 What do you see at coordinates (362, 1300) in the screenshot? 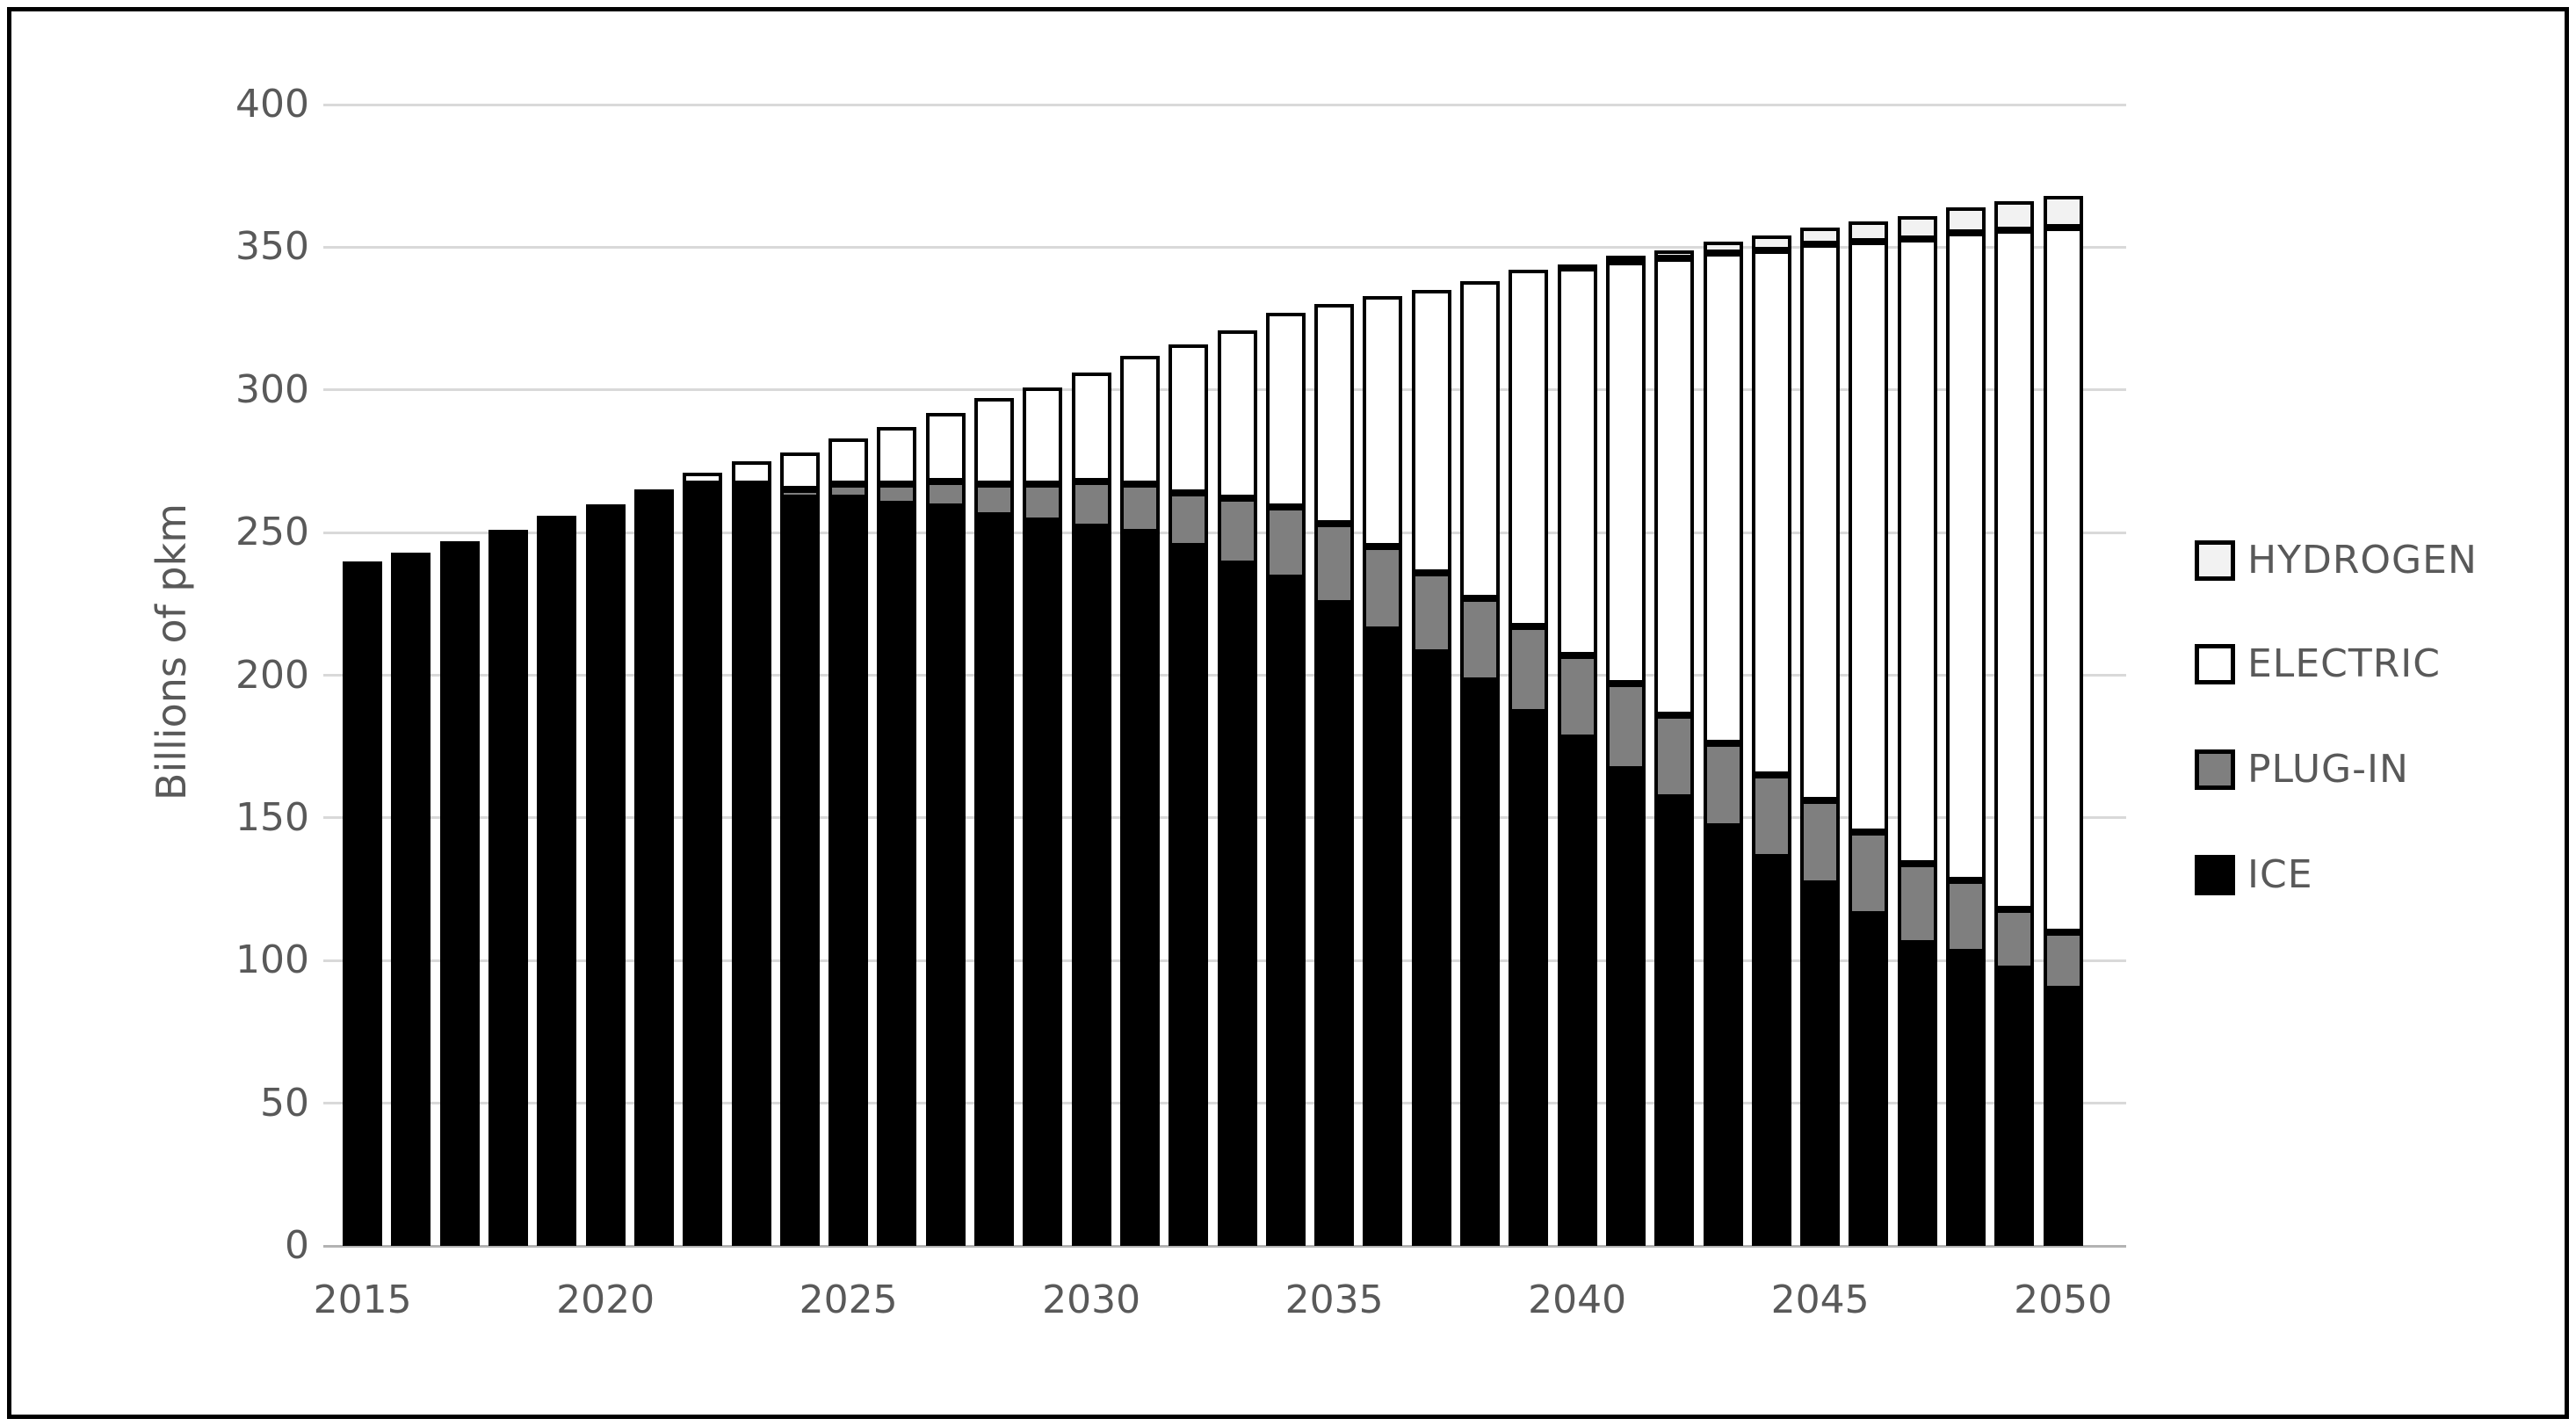
I see `x-tick-label-2015: 2015` at bounding box center [362, 1300].